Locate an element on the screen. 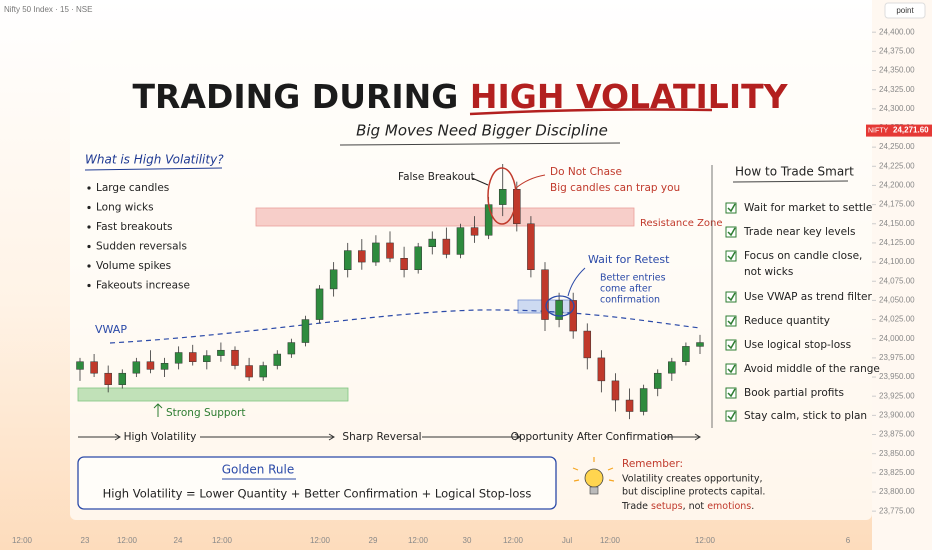  x-tick-label: 23 is located at coordinates (85, 540).